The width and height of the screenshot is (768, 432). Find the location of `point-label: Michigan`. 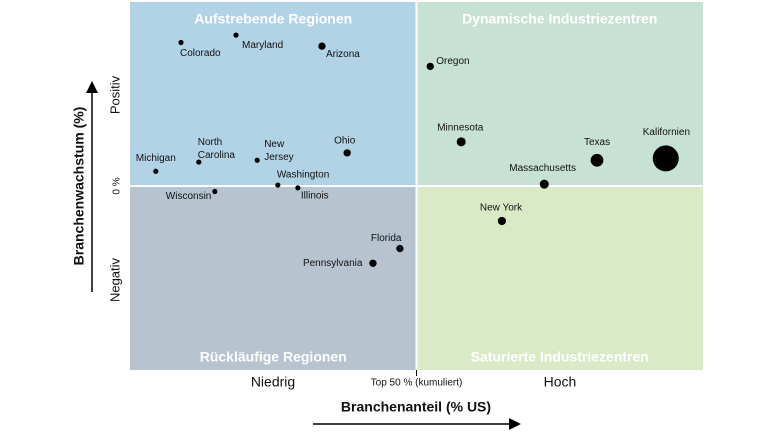

point-label: Michigan is located at coordinates (156, 158).